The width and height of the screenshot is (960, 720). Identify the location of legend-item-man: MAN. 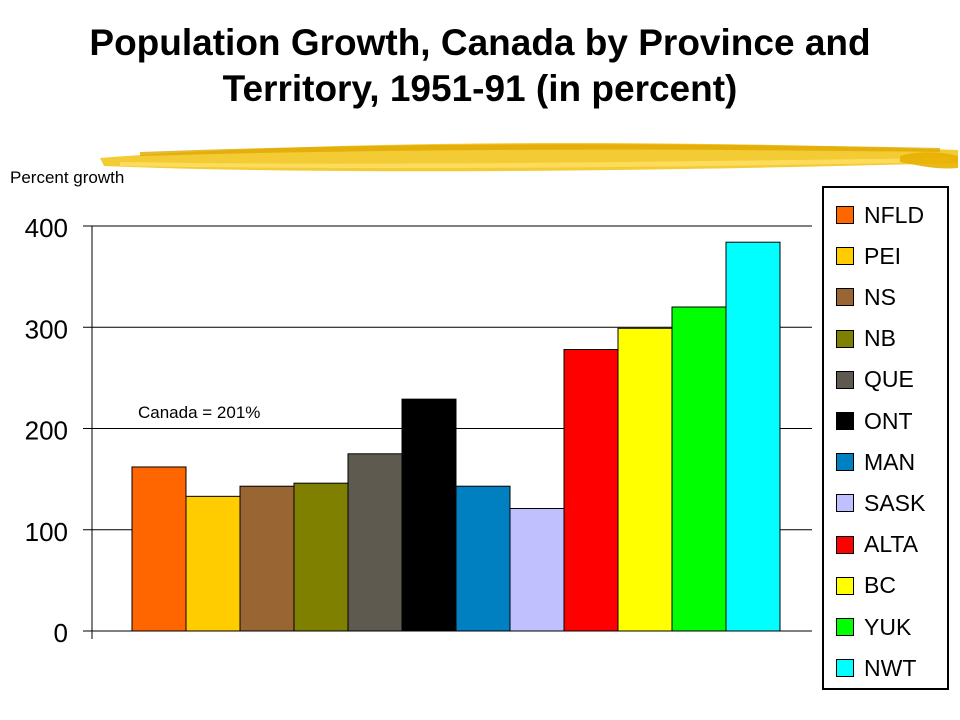
(875, 462).